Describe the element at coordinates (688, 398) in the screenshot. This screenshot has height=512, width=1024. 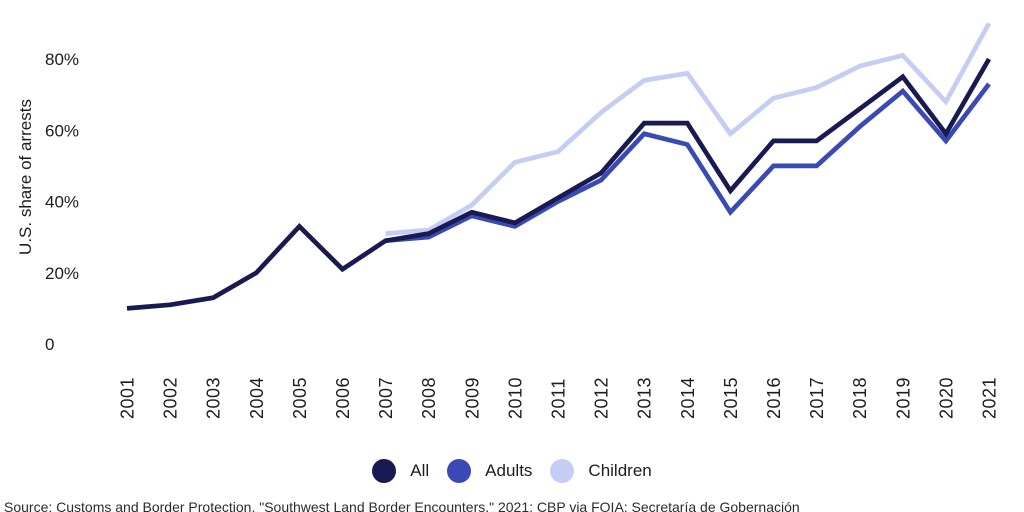
I see `x-tick-label-2014: 2014` at that location.